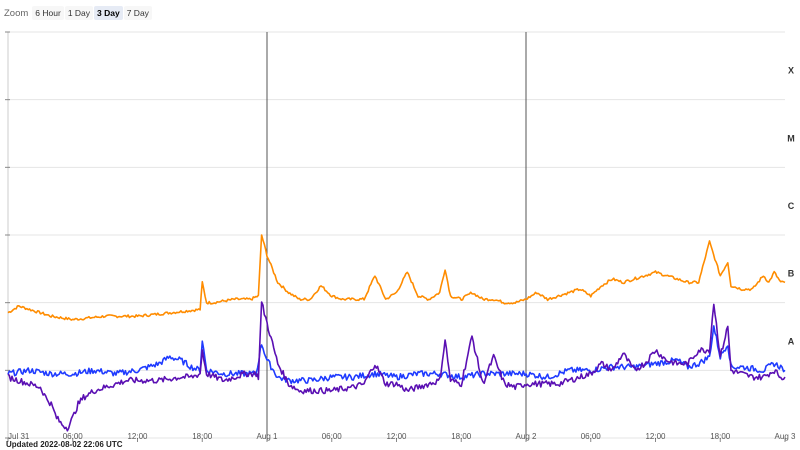 Image resolution: width=800 pixels, height=450 pixels. I want to click on x-tick-label: Aug 3, so click(785, 436).